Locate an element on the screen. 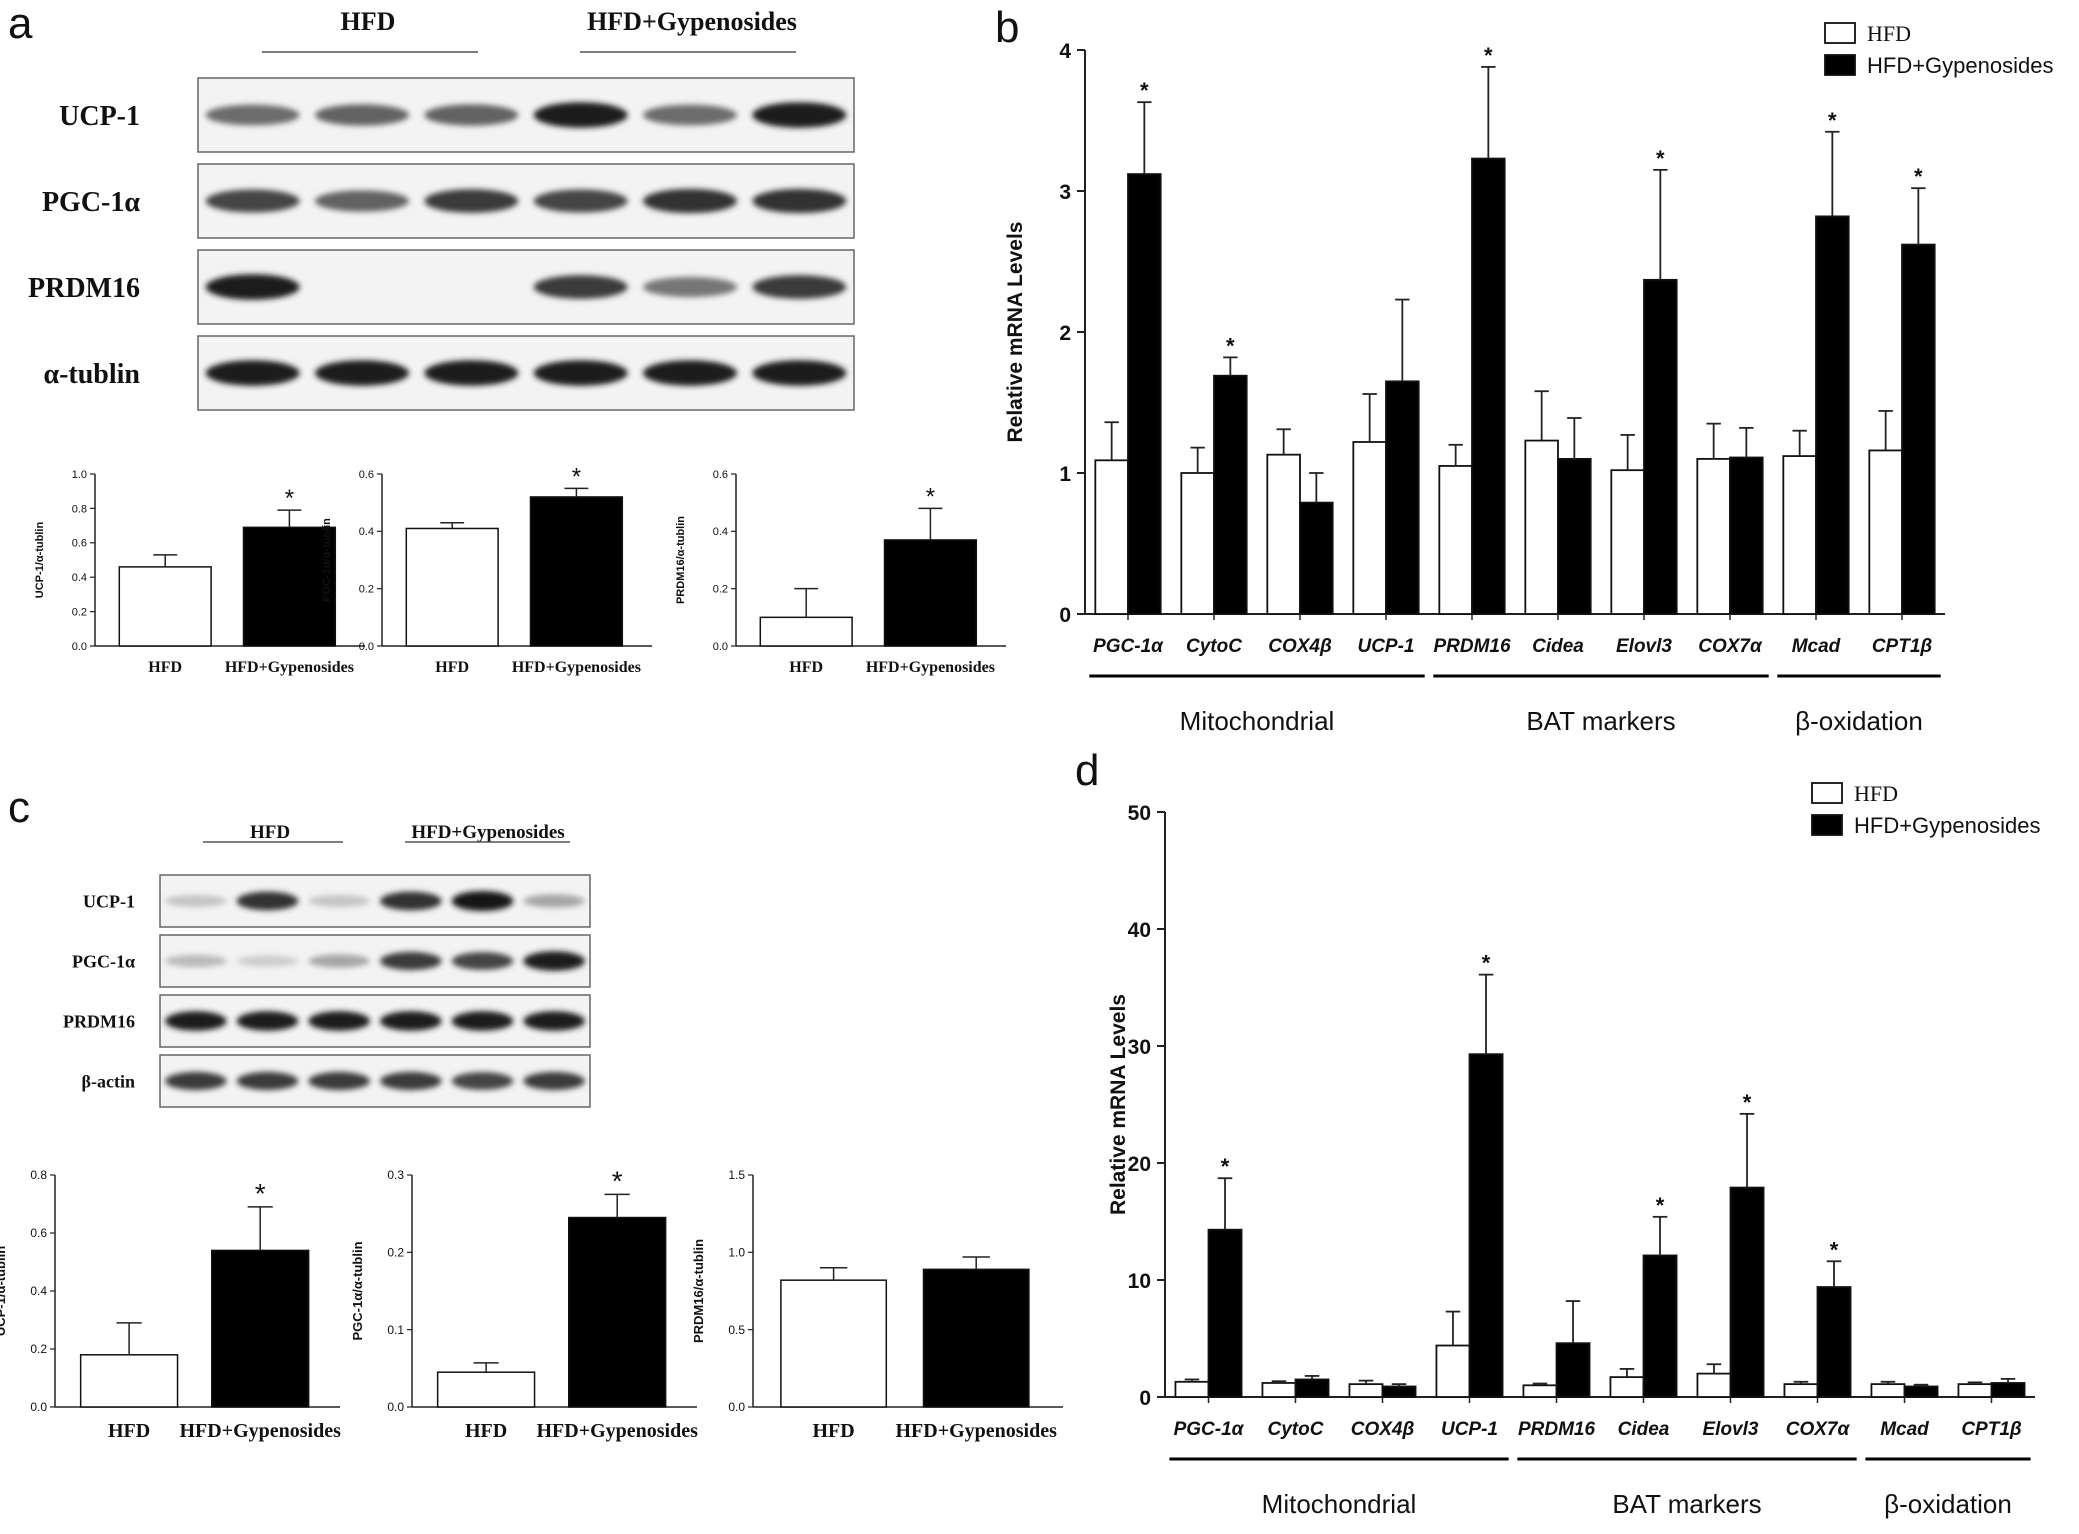 The height and width of the screenshot is (1534, 2079). x-tick-label: PGC-1α is located at coordinates (1128, 646).